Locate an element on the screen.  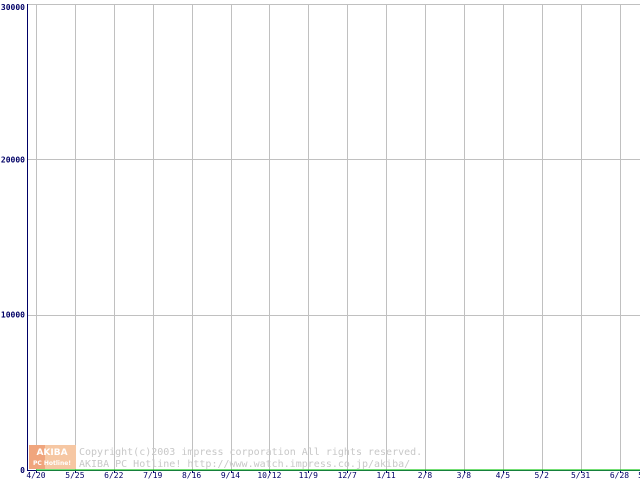
x-tick-label: 1/11 is located at coordinates (385, 475).